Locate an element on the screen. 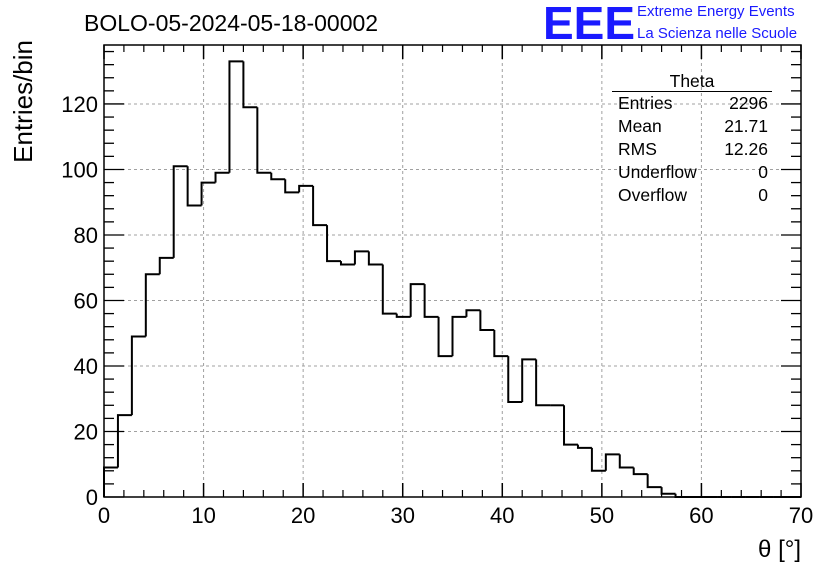 The image size is (836, 572). y-tick-label: 60 is located at coordinates (86, 300).